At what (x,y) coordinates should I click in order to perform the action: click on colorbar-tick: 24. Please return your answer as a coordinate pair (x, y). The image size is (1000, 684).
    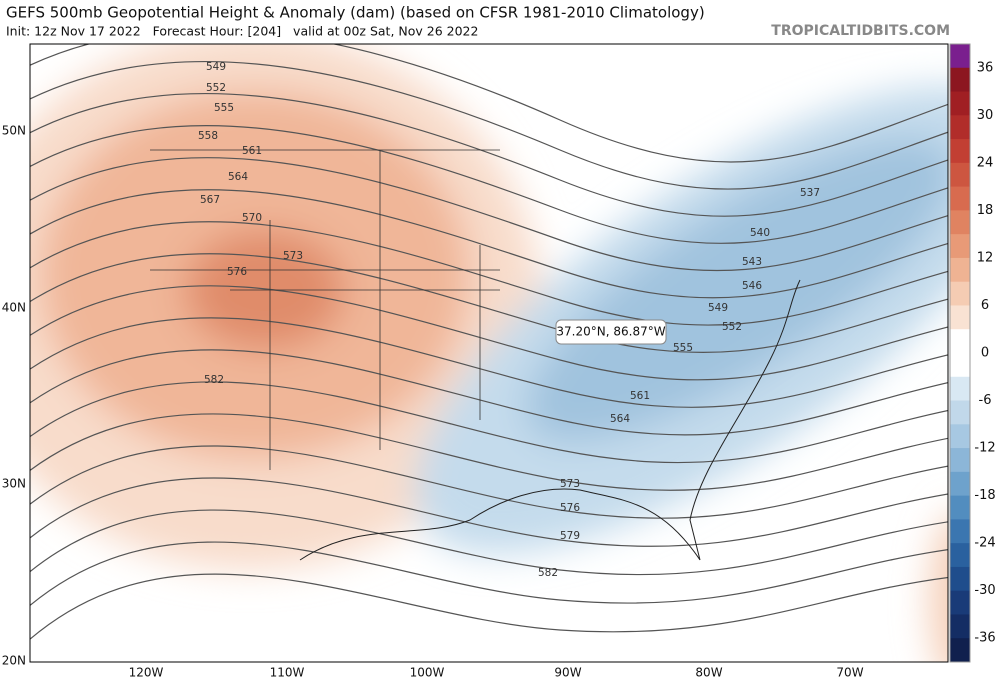
    Looking at the image, I should click on (985, 162).